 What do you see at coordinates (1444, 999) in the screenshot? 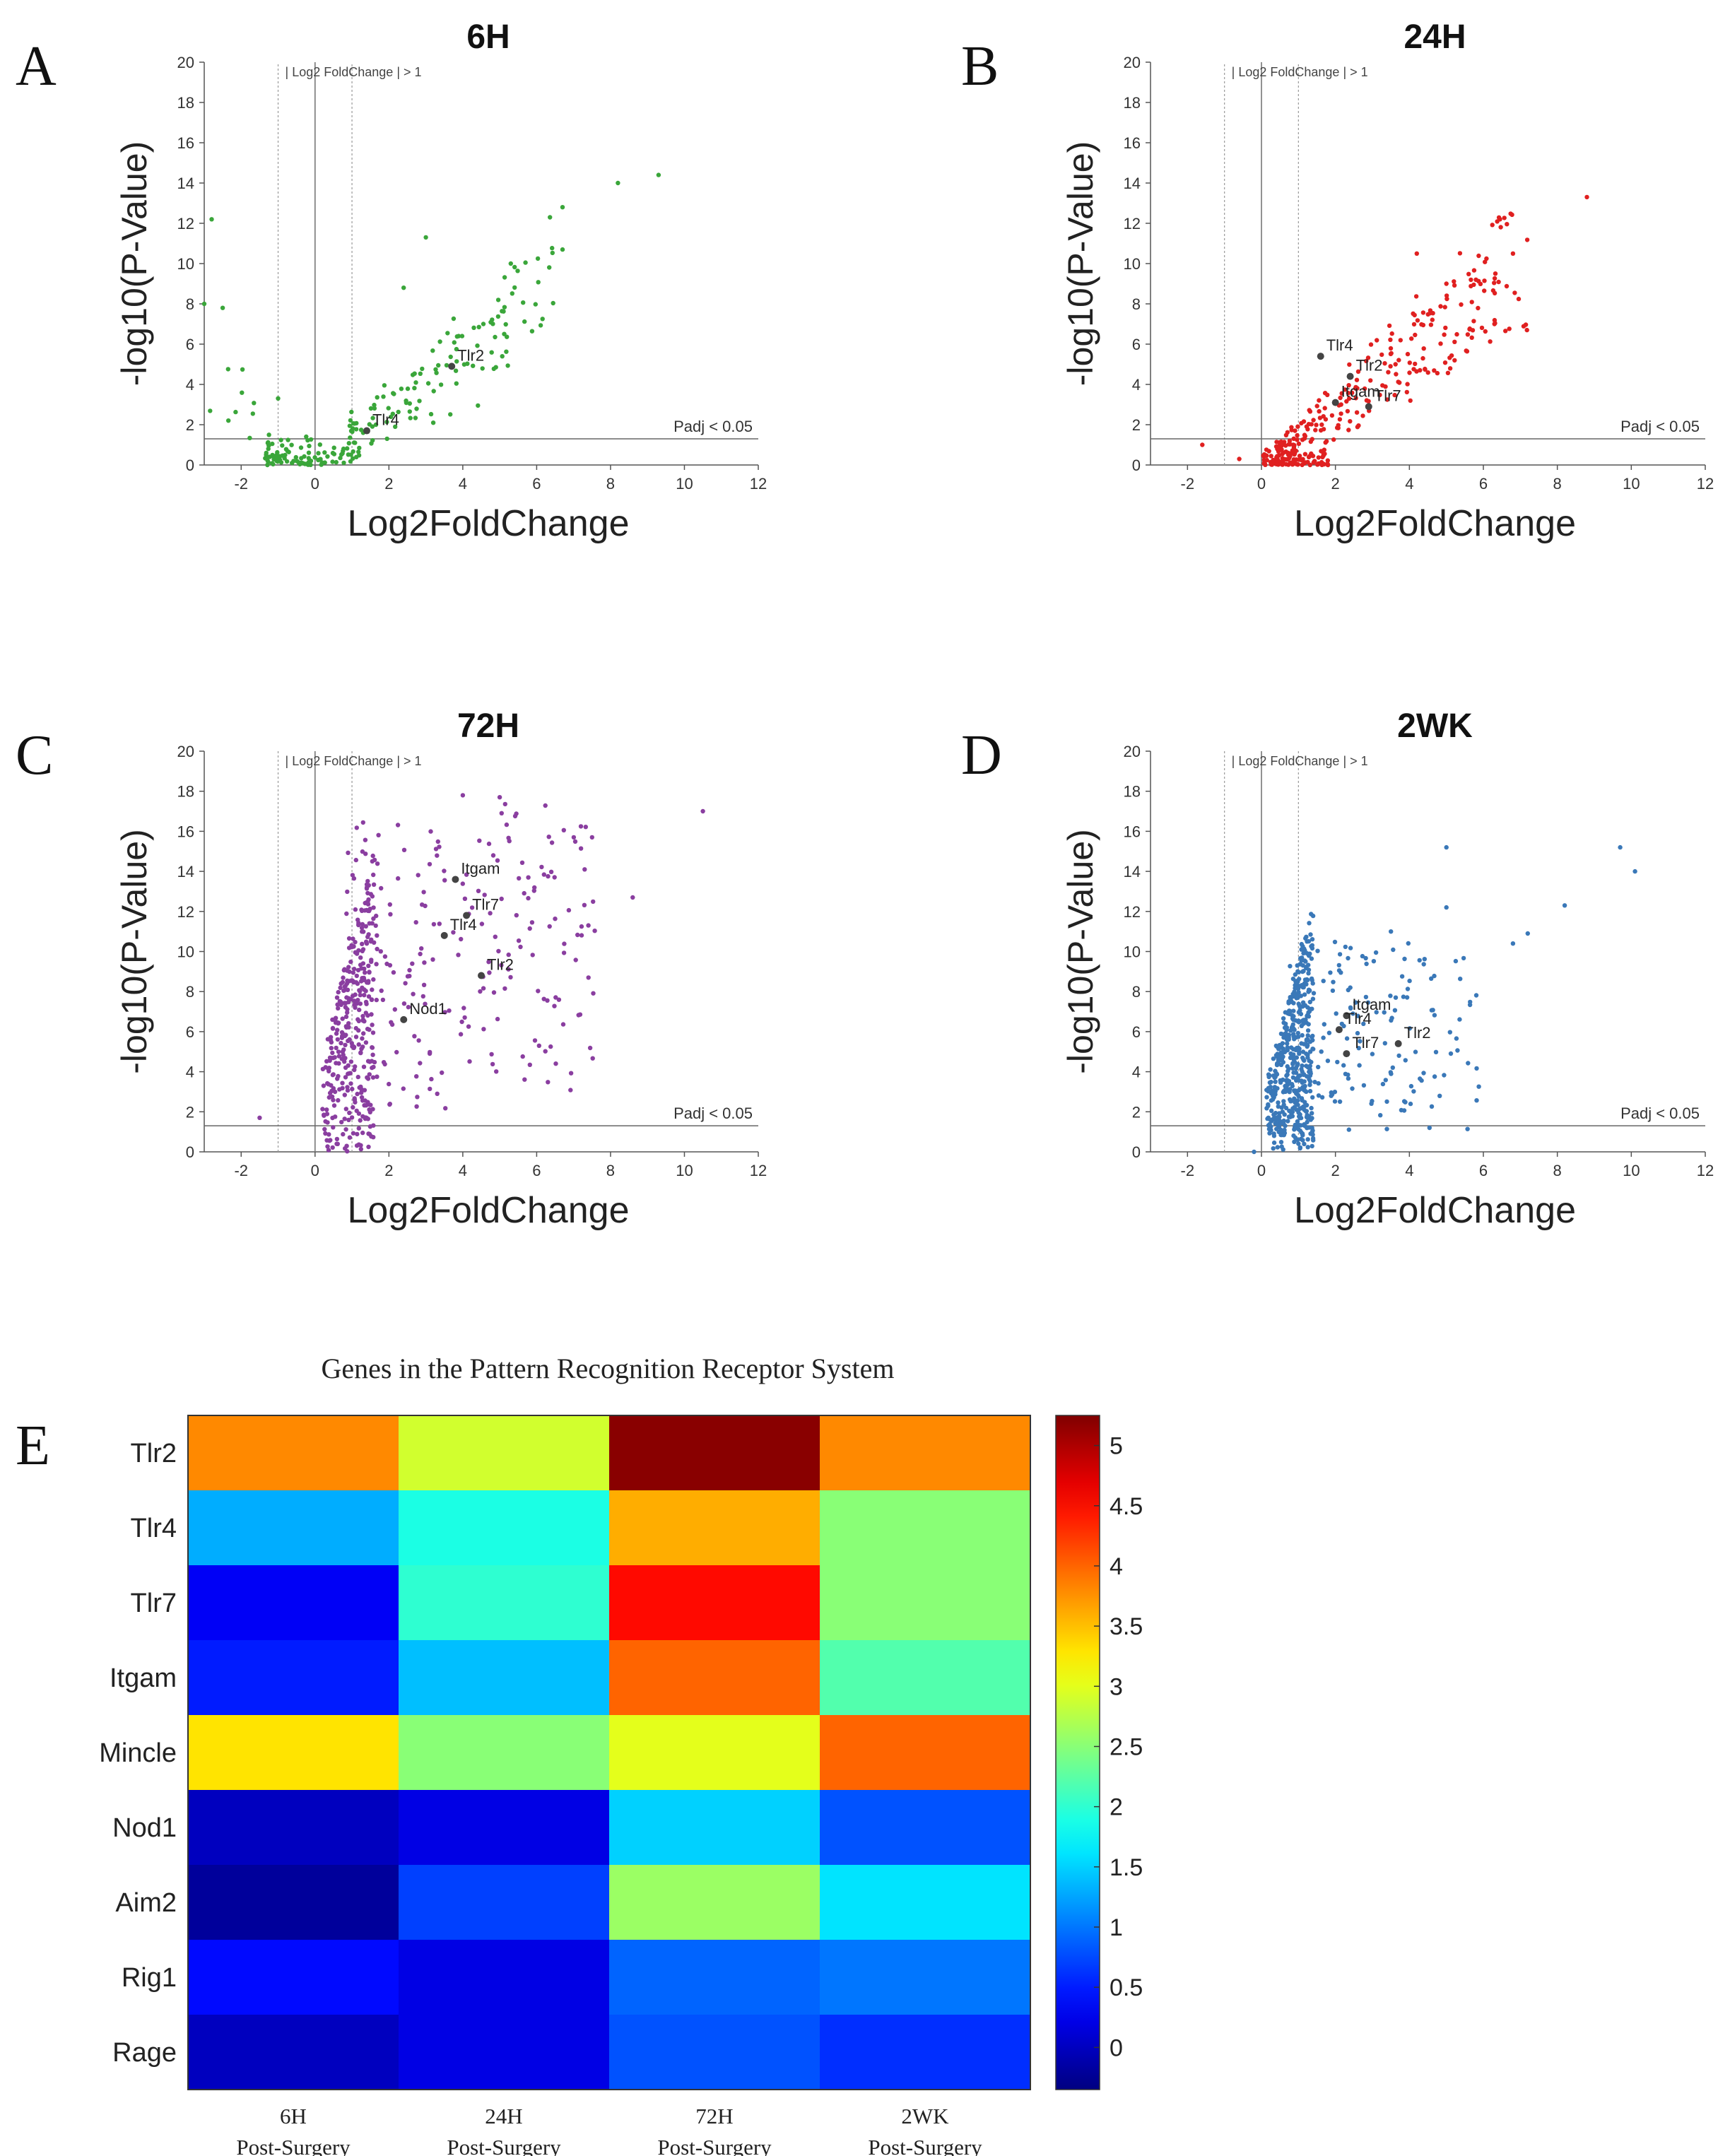
I see `data-points` at bounding box center [1444, 999].